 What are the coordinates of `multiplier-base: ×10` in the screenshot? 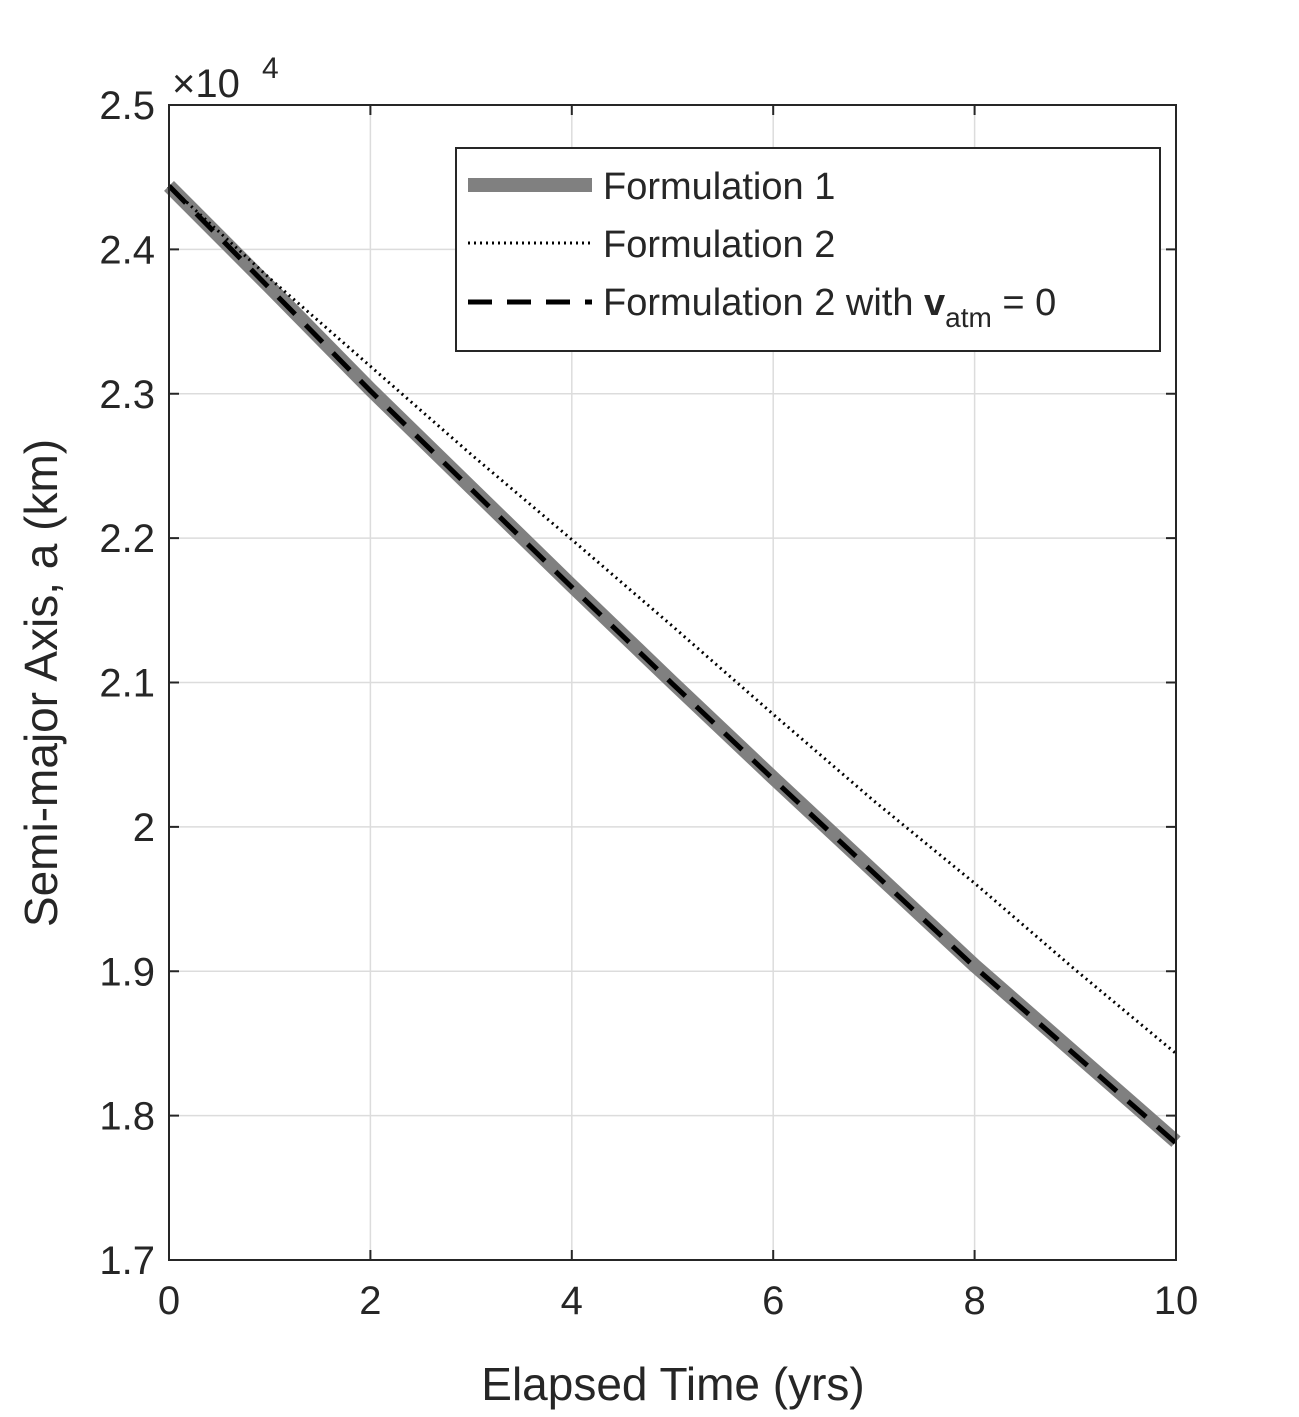 It's located at (206, 84).